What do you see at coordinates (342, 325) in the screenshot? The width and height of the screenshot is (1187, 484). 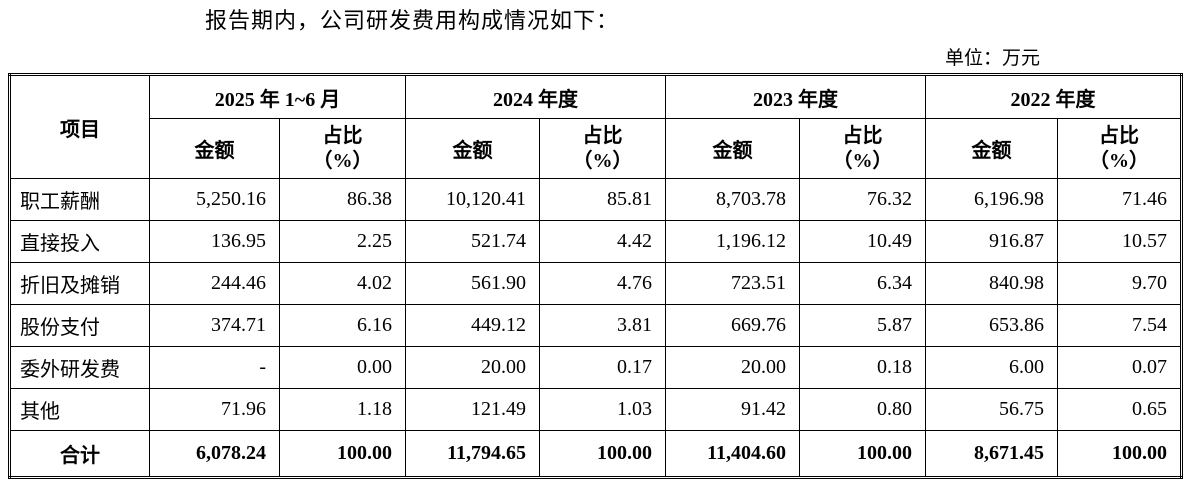 I see `ratio-cell: 6.16` at bounding box center [342, 325].